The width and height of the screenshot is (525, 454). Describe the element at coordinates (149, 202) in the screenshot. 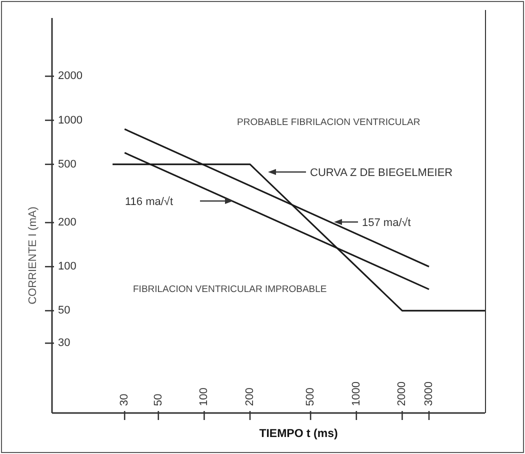

I see `series-label: 116 ma/√t` at that location.